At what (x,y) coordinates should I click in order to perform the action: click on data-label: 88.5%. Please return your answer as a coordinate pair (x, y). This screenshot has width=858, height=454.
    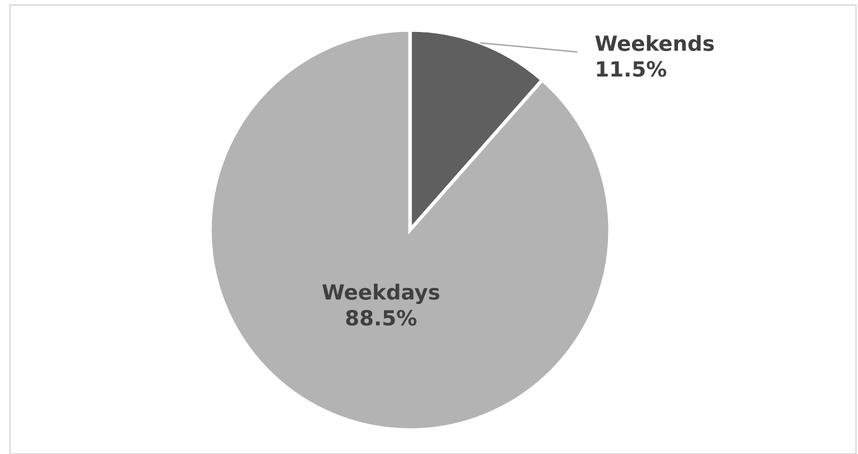
    Looking at the image, I should click on (381, 318).